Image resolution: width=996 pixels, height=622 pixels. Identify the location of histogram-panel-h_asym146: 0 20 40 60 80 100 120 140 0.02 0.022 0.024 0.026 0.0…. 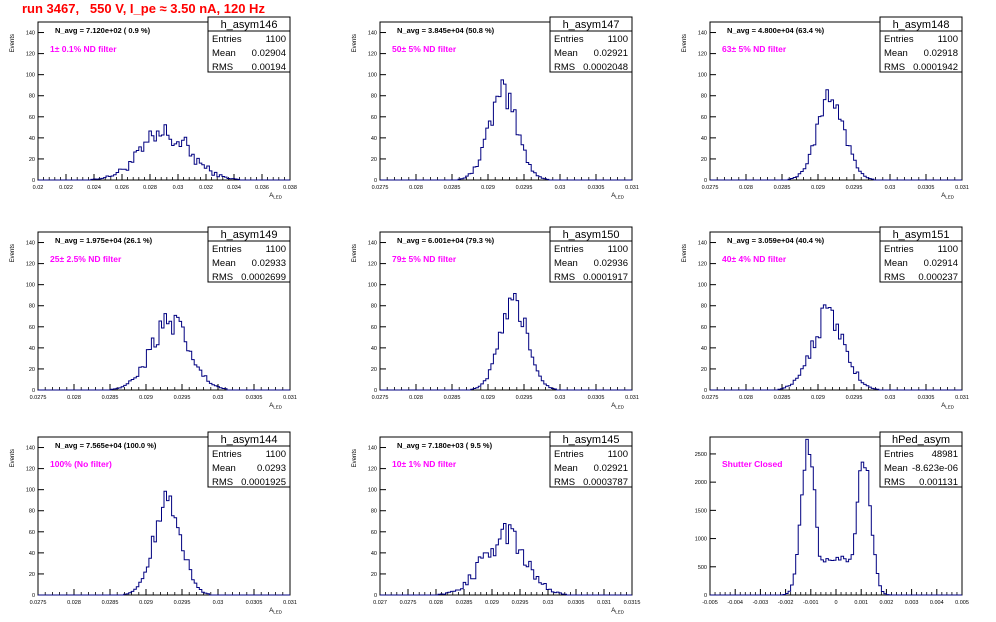
(153, 108).